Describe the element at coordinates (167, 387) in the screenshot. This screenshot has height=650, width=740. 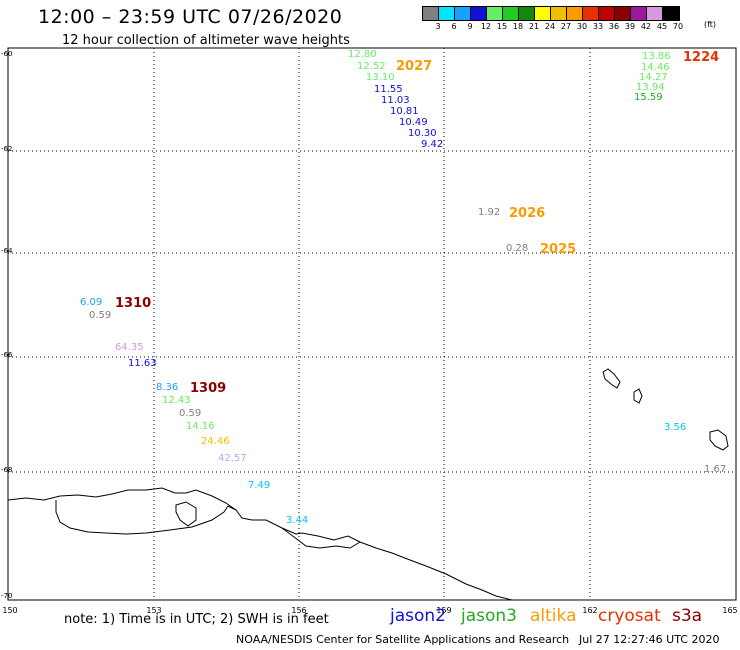
I see `wave-height-label: 8.36` at that location.